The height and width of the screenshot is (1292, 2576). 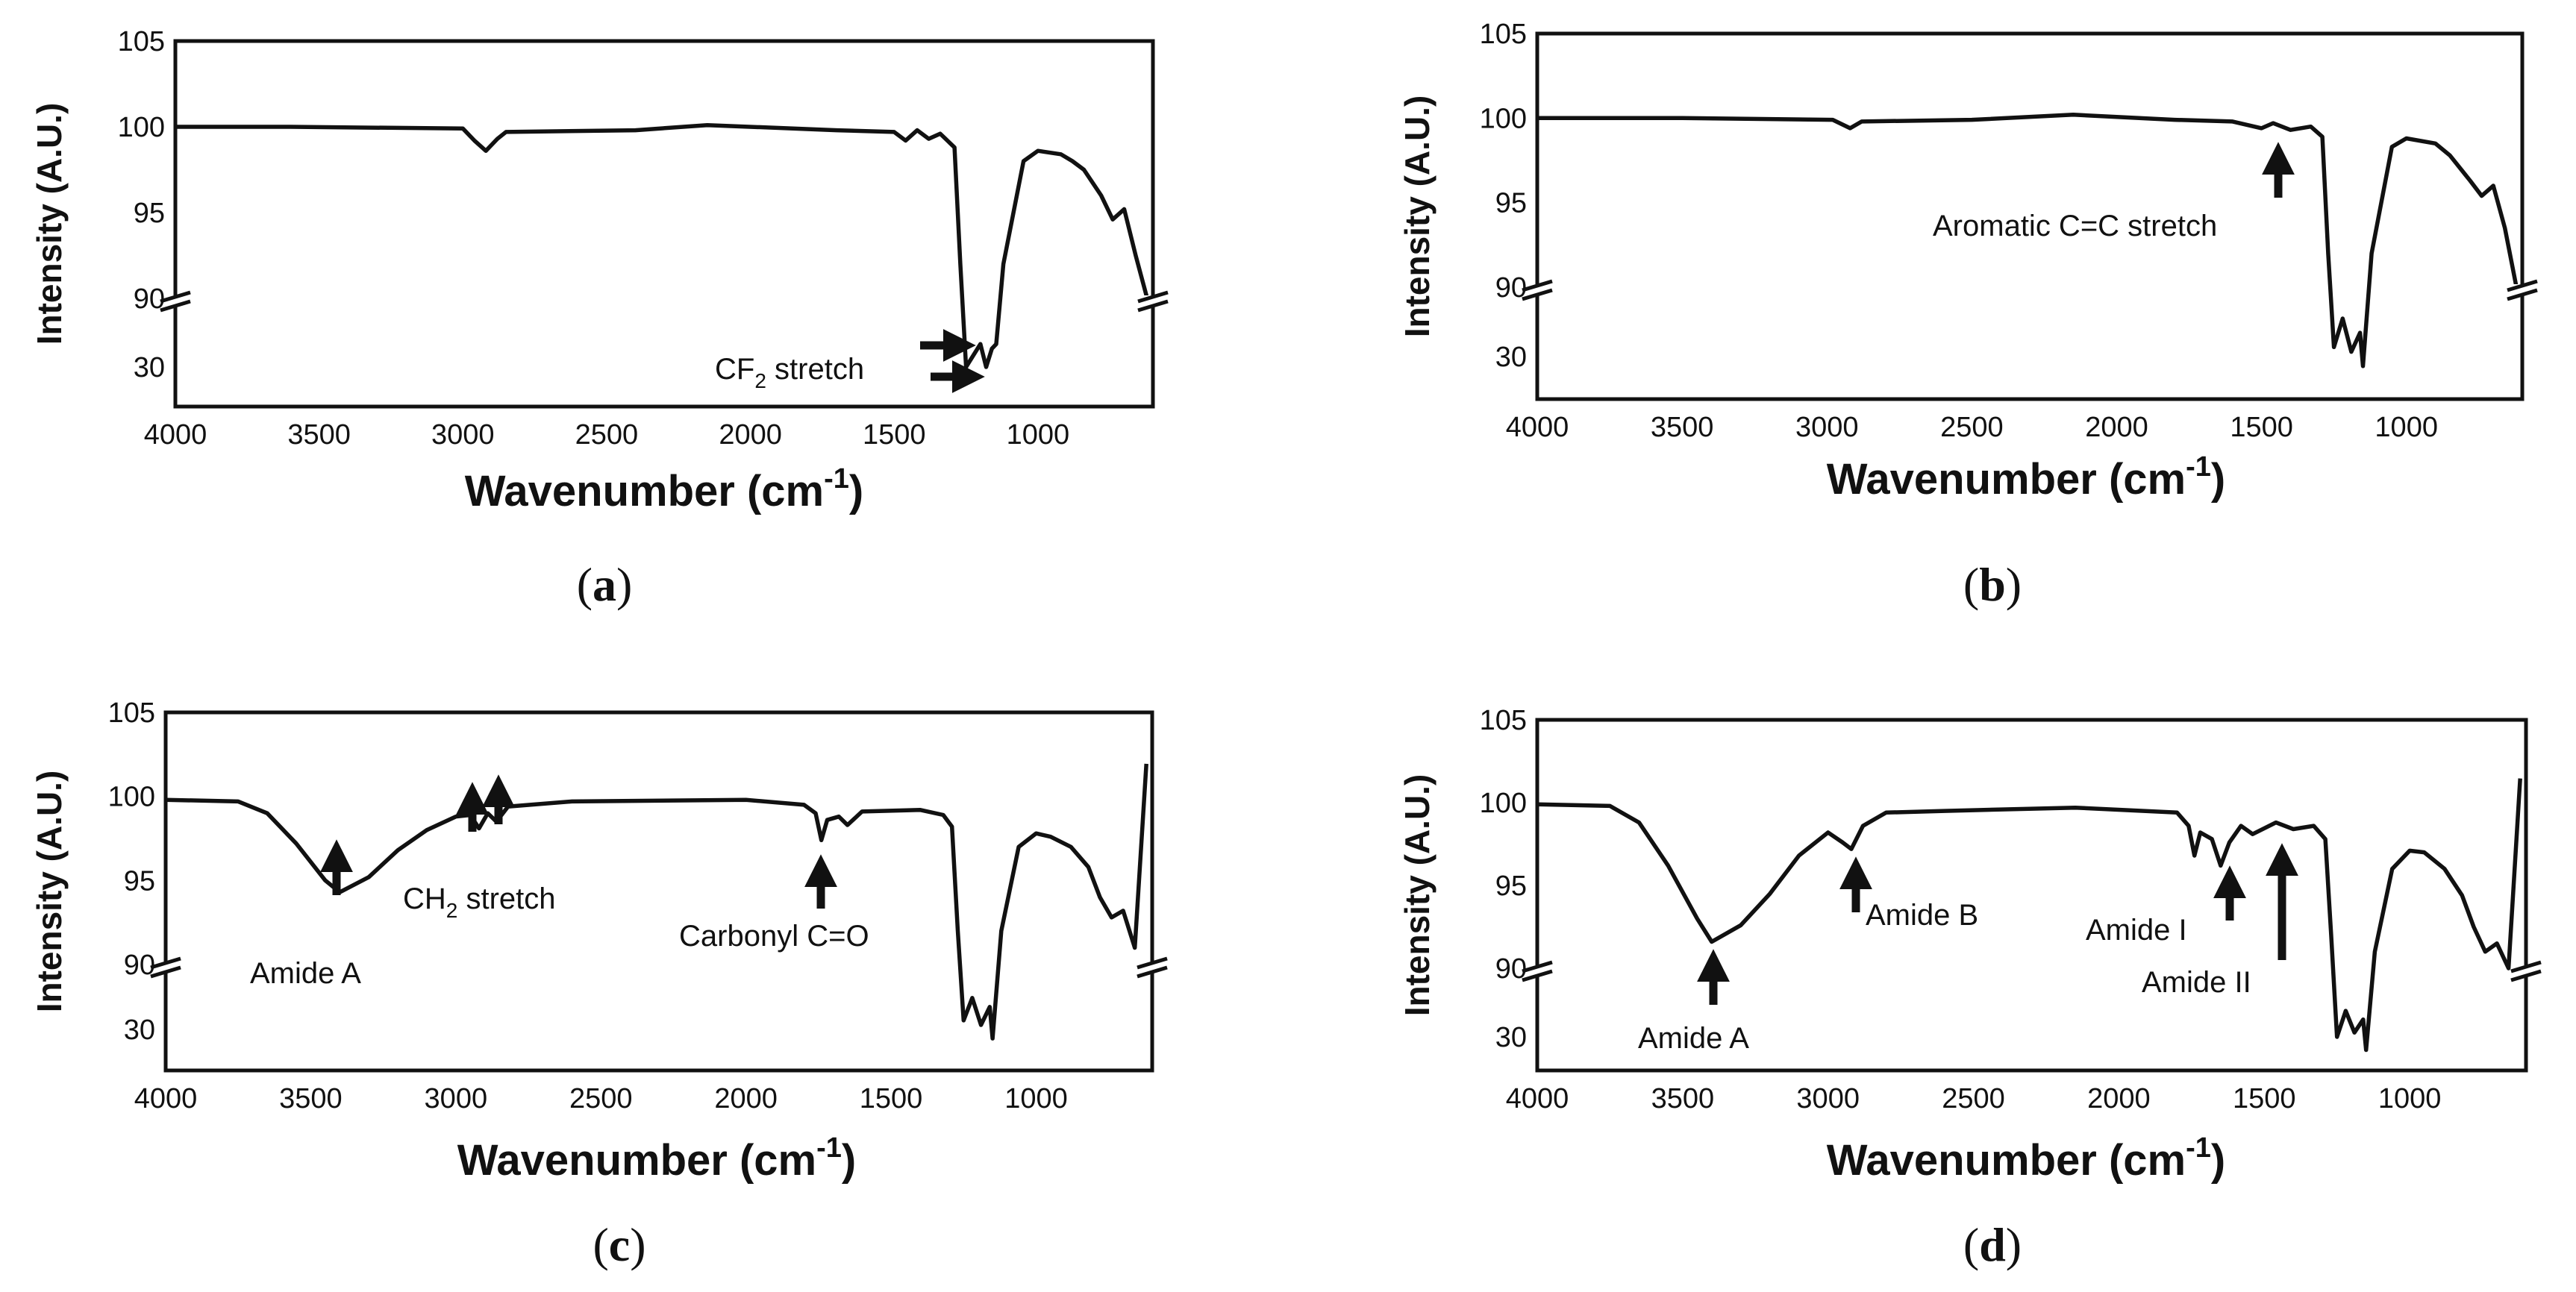 What do you see at coordinates (2136, 930) in the screenshot?
I see `annotation-amide-i: Amide I` at bounding box center [2136, 930].